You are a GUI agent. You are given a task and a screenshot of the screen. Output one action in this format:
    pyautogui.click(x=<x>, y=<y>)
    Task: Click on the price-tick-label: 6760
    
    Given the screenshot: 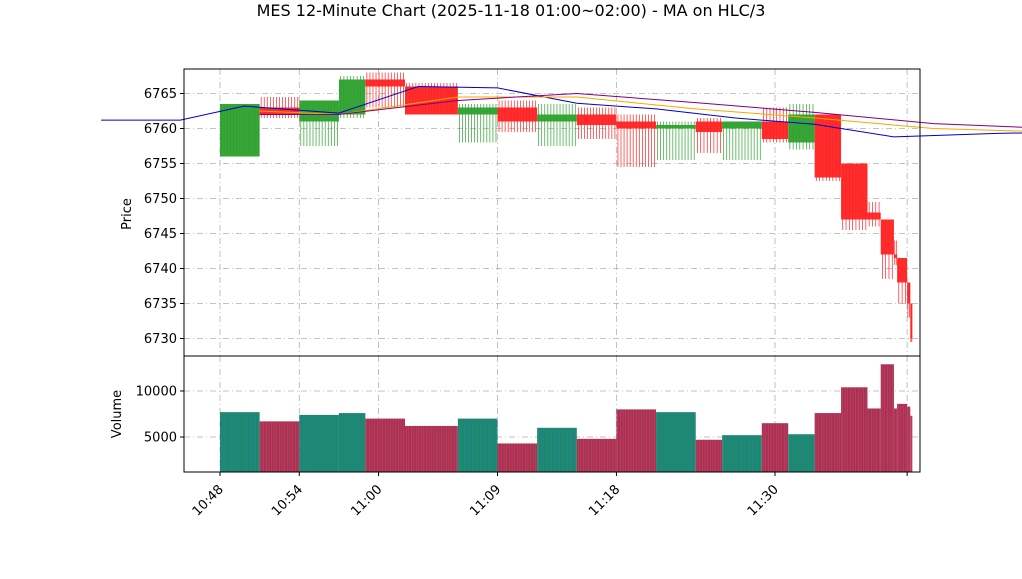 What is the action you would take?
    pyautogui.click(x=160, y=129)
    